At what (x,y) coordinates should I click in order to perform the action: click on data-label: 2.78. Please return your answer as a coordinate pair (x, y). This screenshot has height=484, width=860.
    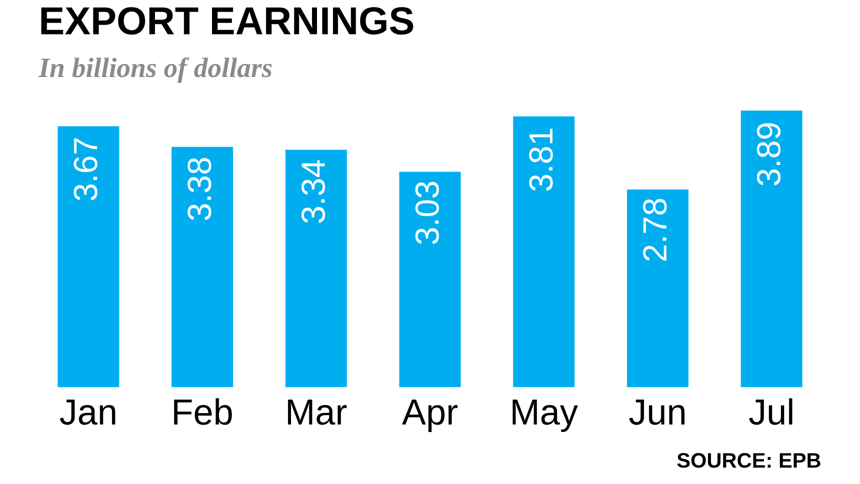
    Looking at the image, I should click on (655, 229).